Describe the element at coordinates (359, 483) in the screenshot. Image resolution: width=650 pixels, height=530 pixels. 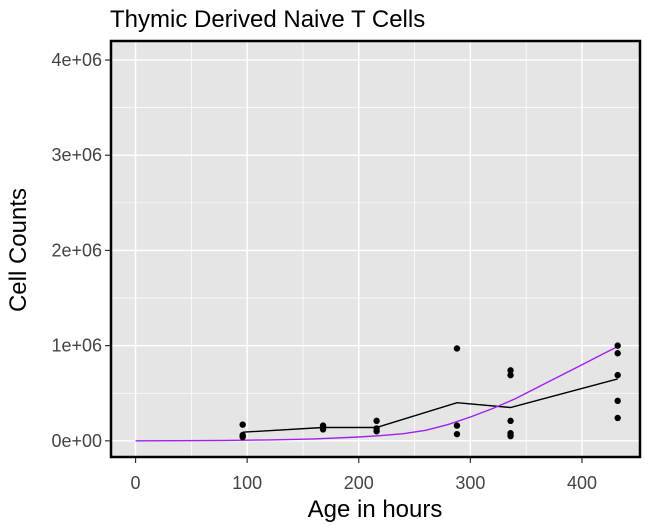
I see `x-tick-label: 200` at that location.